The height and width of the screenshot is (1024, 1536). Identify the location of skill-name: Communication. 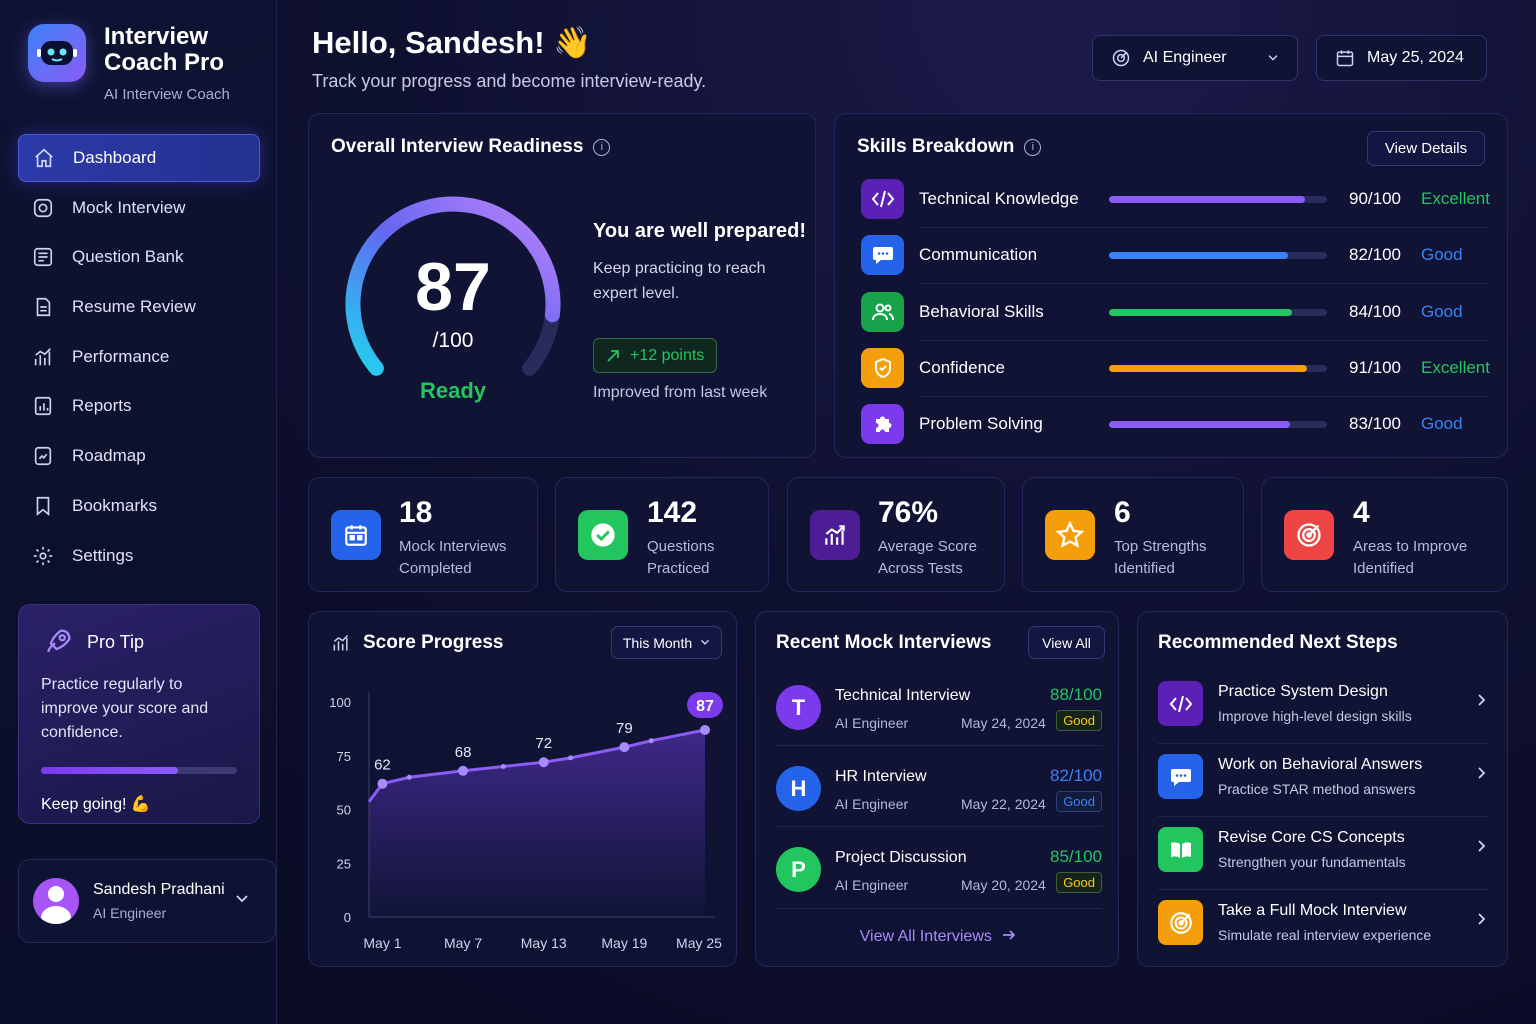
(978, 254).